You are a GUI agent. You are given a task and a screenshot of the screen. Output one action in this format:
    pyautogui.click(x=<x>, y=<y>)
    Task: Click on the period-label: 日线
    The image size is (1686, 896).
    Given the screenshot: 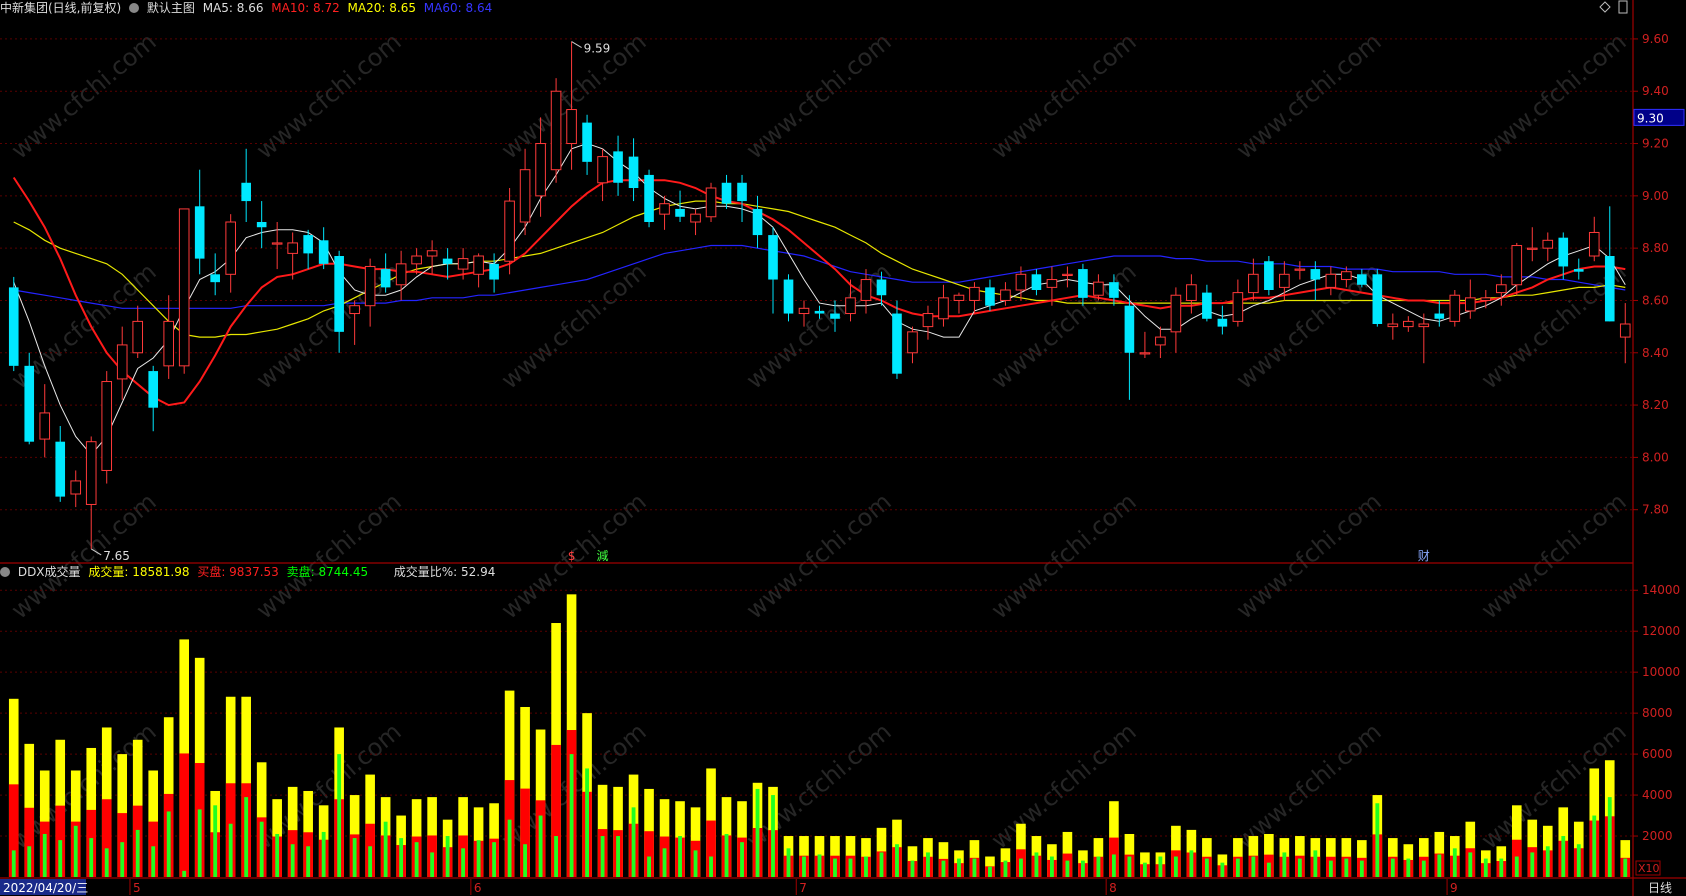 What is the action you would take?
    pyautogui.click(x=1660, y=888)
    